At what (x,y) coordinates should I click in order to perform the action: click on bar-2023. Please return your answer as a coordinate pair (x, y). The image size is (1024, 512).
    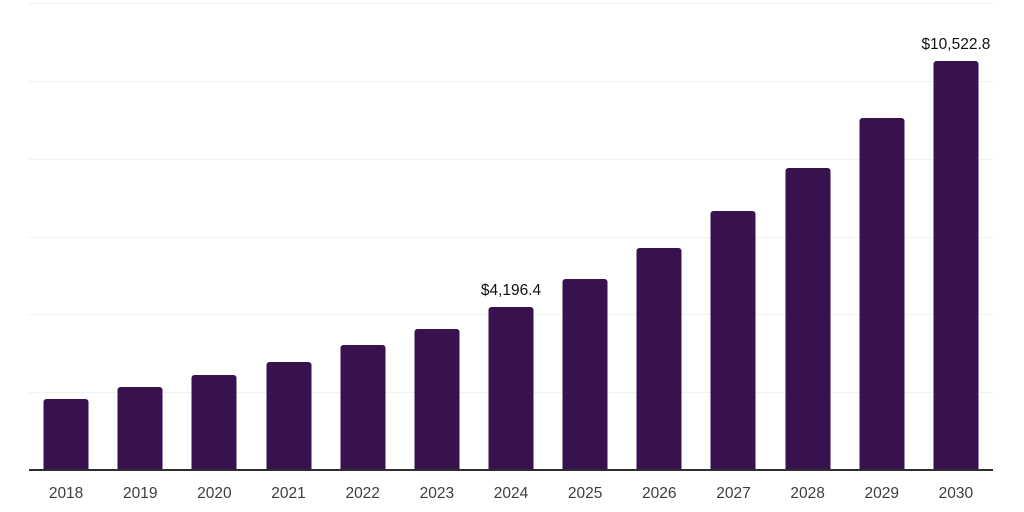
    Looking at the image, I should click on (437, 399).